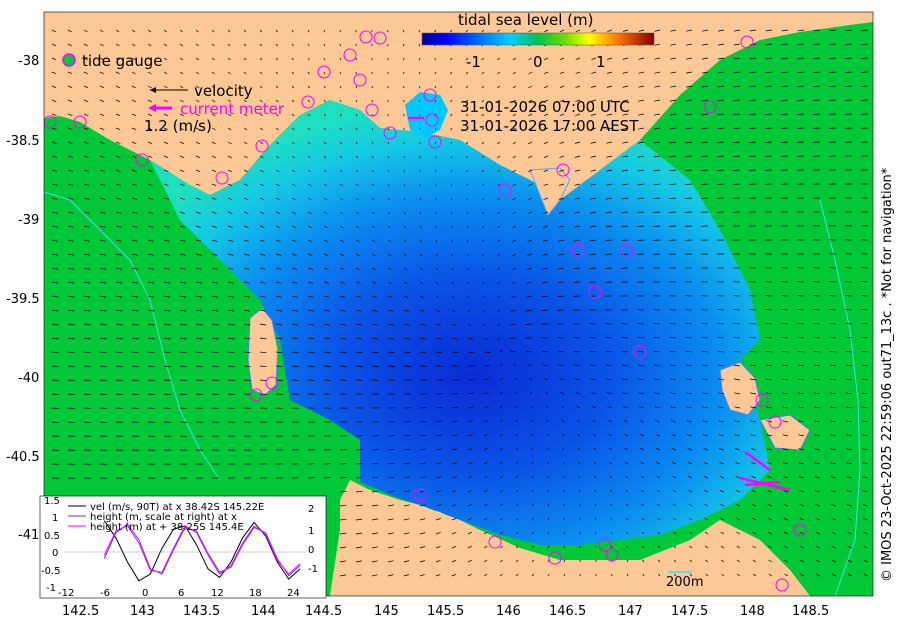 The height and width of the screenshot is (622, 900). What do you see at coordinates (762, 483) in the screenshot?
I see `current-meter-arrow` at bounding box center [762, 483].